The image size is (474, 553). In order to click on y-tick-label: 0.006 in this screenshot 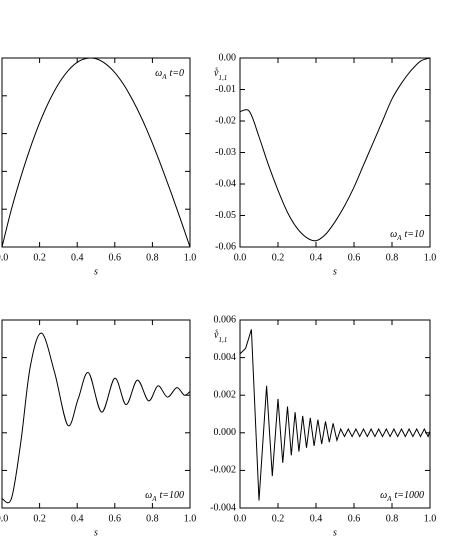, I will do `click(225, 319)`.